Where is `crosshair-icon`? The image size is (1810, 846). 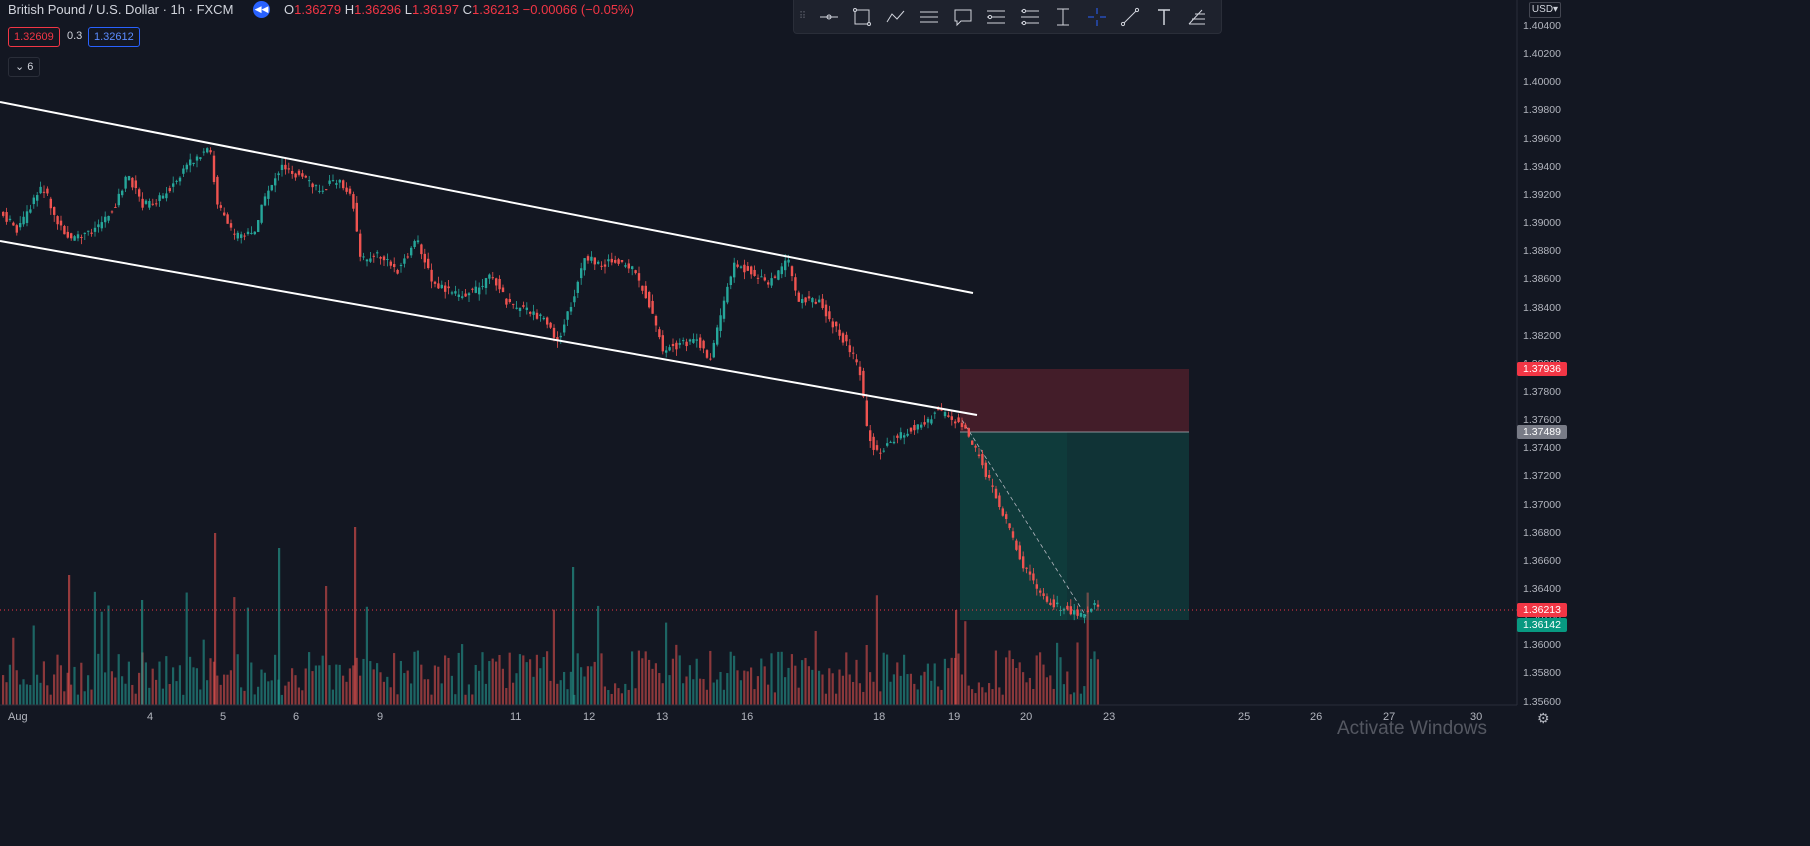
crosshair-icon is located at coordinates (1097, 16).